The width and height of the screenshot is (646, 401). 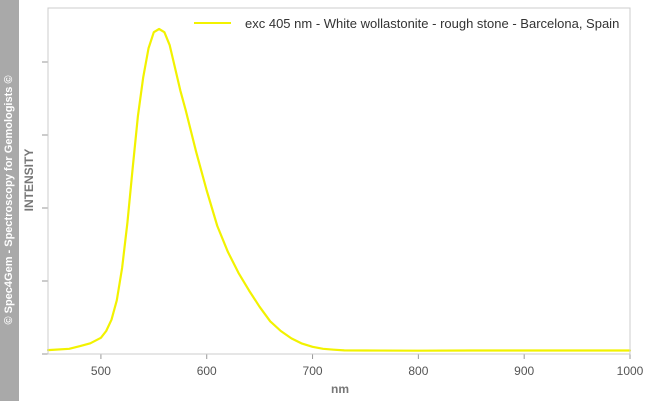 I want to click on x-axis-ticks: 500 600 700 800 900 1000, so click(x=367, y=366).